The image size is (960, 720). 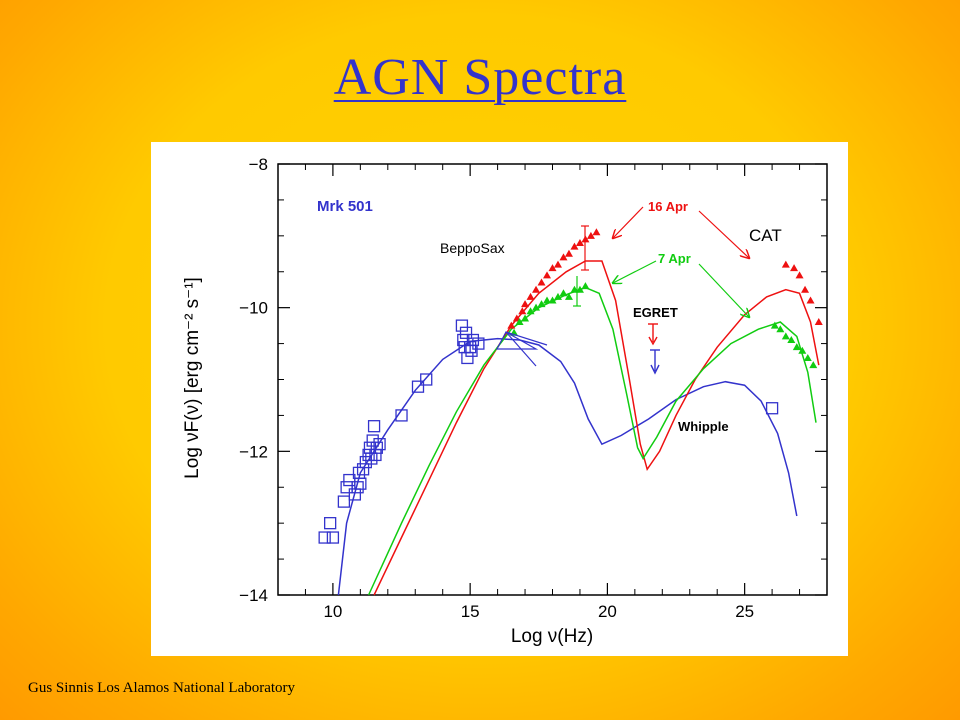 What do you see at coordinates (581, 266) in the screenshot?
I see `error-bars` at bounding box center [581, 266].